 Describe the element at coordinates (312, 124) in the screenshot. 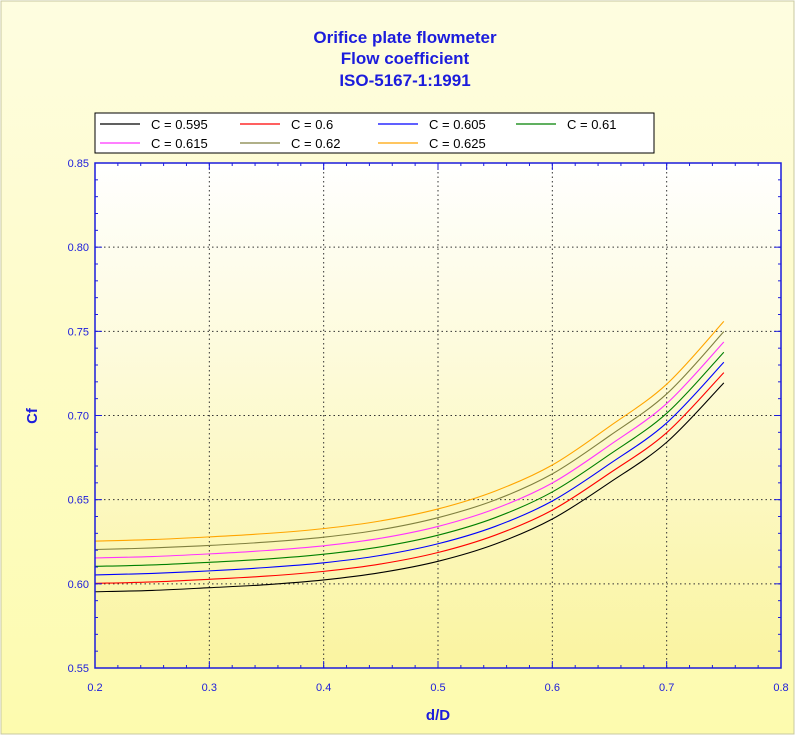

I see `legend-label: C = 0.6` at that location.